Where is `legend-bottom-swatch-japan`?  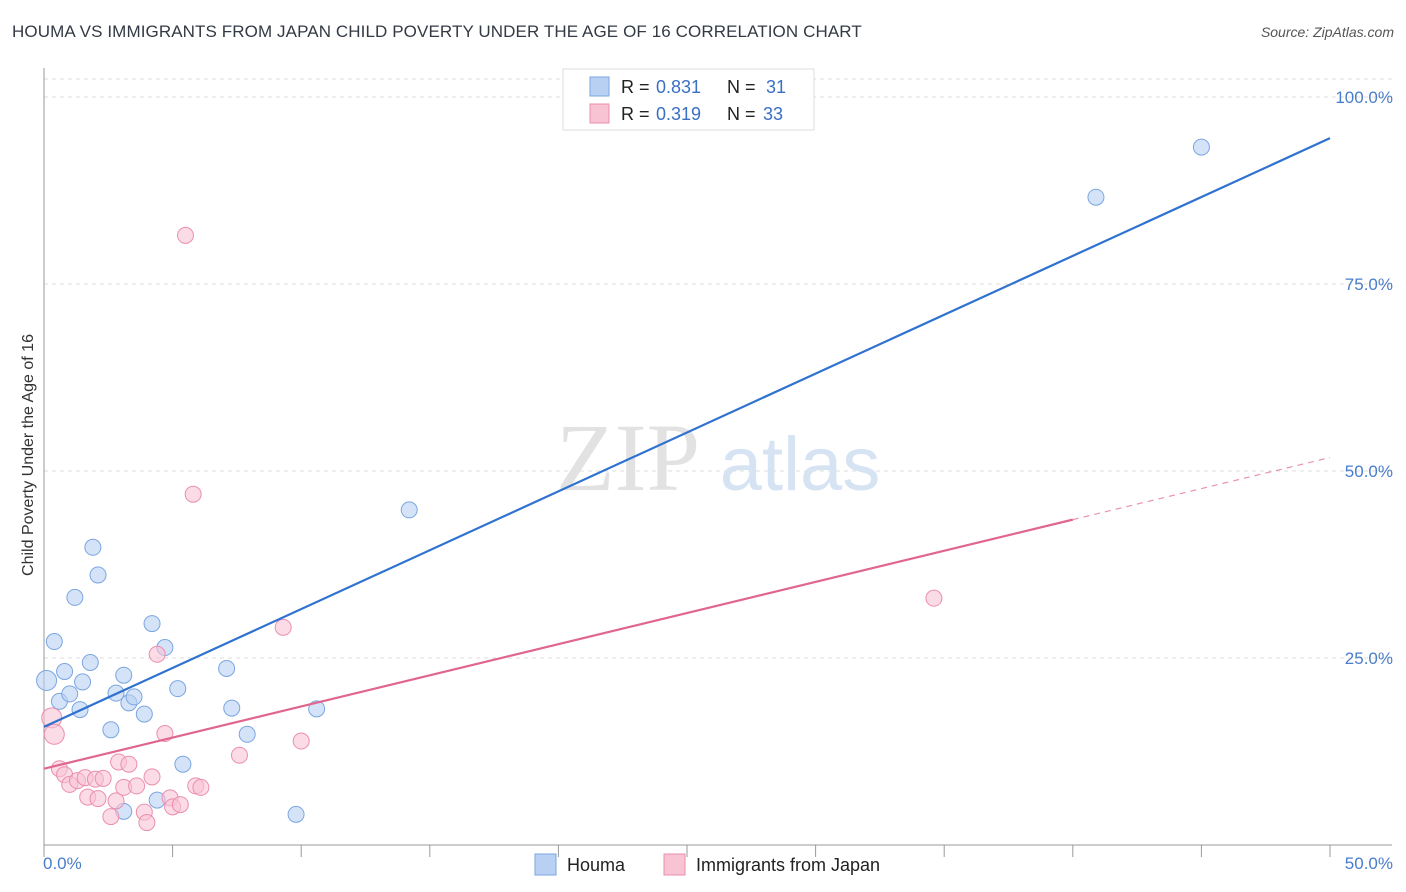
legend-bottom-swatch-japan is located at coordinates (674, 864).